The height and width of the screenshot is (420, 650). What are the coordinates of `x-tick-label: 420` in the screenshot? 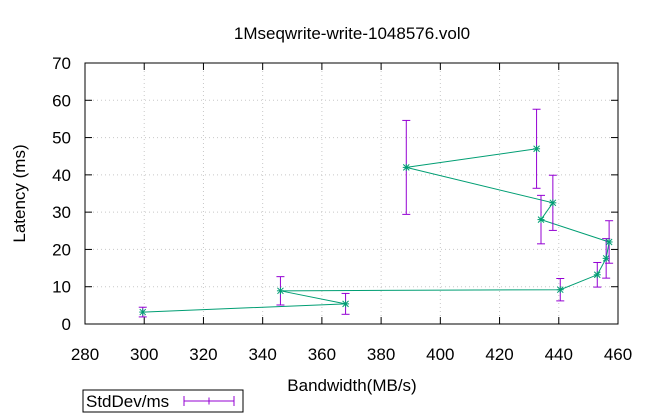 It's located at (499, 354).